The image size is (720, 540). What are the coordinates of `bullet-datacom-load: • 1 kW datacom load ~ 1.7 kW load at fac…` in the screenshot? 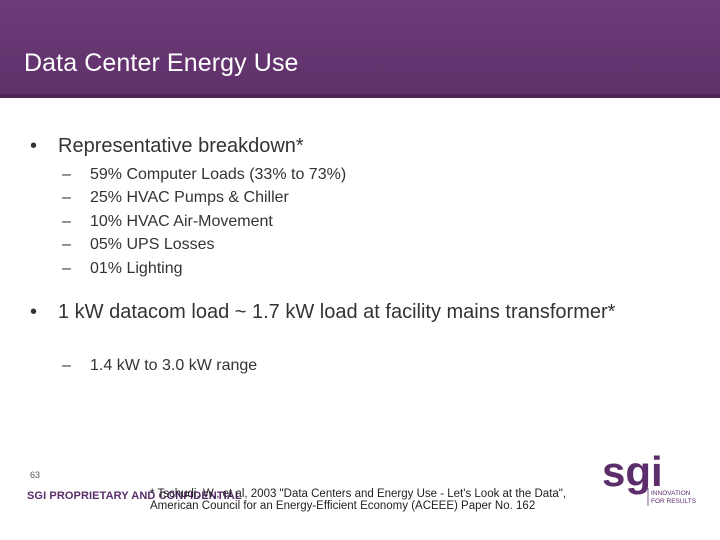 It's located at (360, 327).